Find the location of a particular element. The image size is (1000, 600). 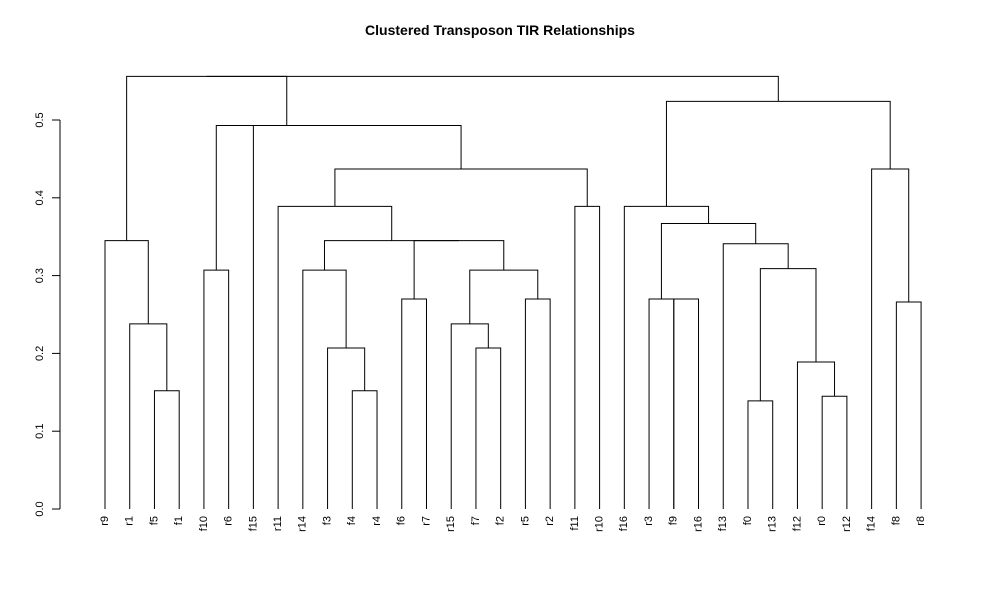

leaf-label: r13 is located at coordinates (773, 524).